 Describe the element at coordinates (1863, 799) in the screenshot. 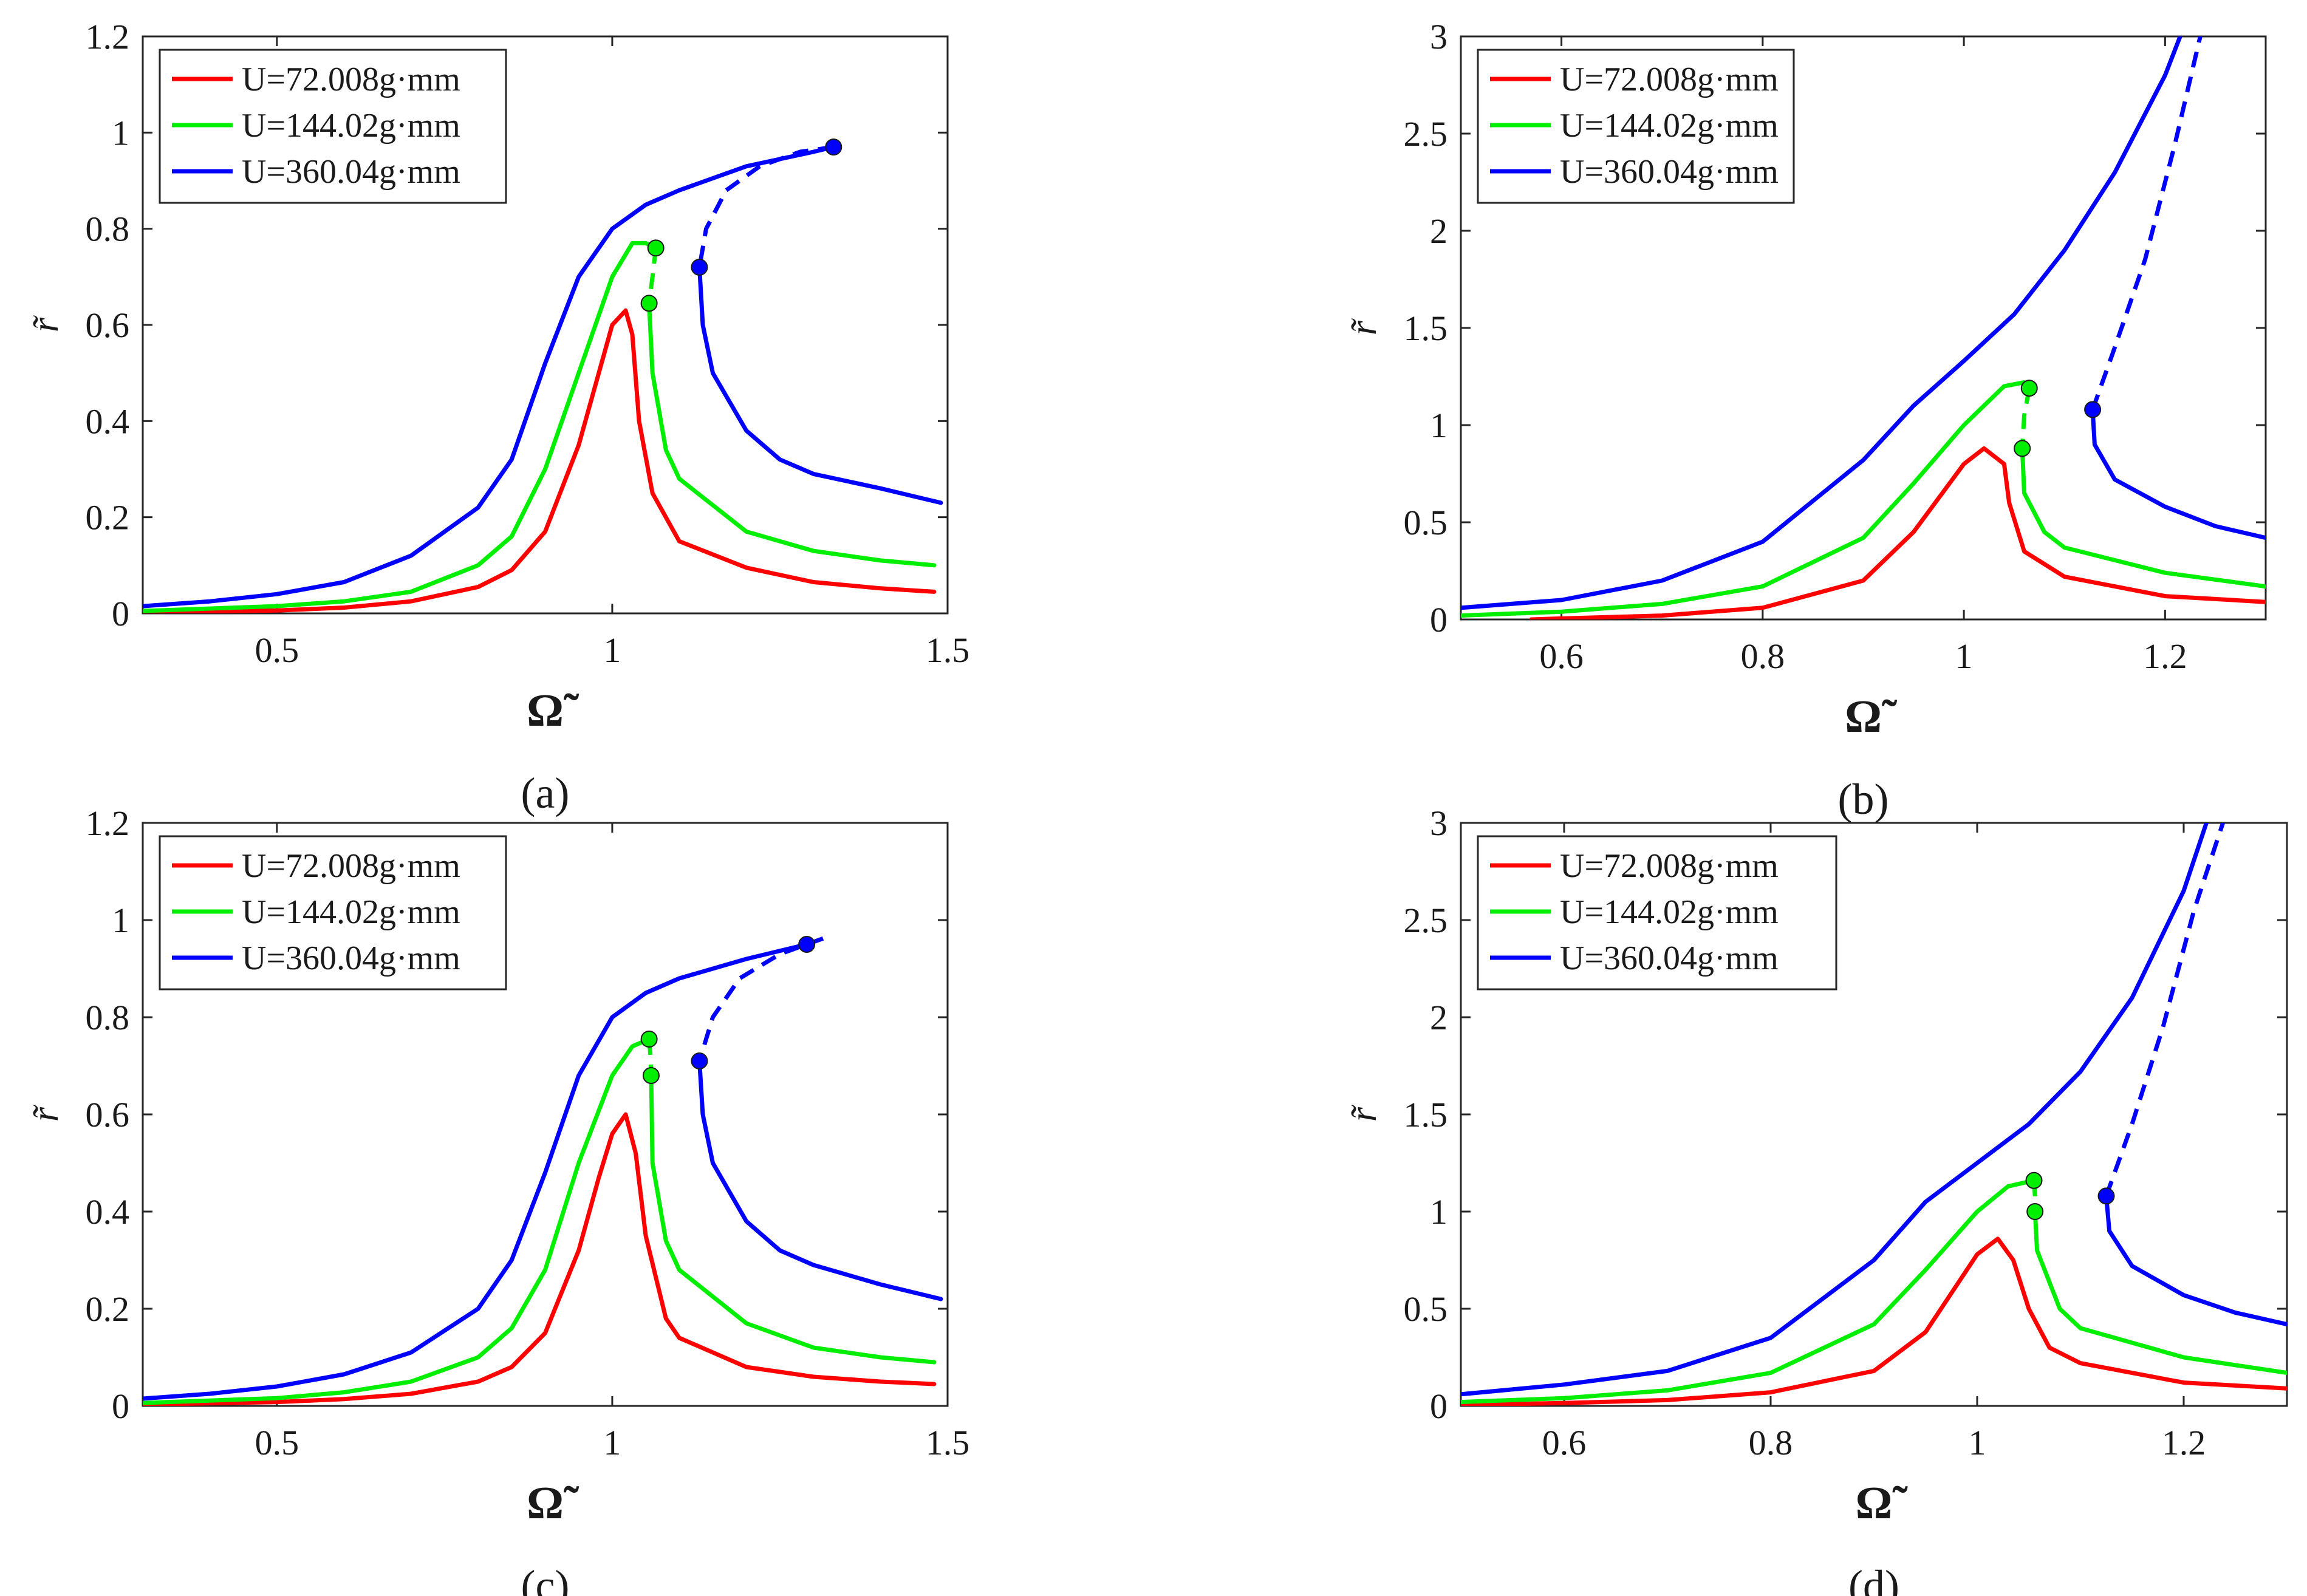

I see `panel-label: (b)` at that location.